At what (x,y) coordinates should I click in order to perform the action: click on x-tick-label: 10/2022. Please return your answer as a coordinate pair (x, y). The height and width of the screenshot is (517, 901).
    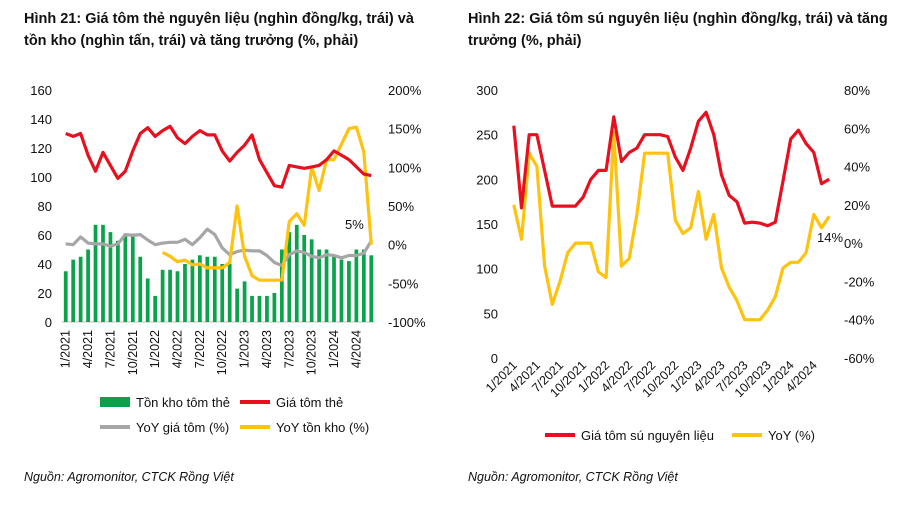
    Looking at the image, I should click on (222, 352).